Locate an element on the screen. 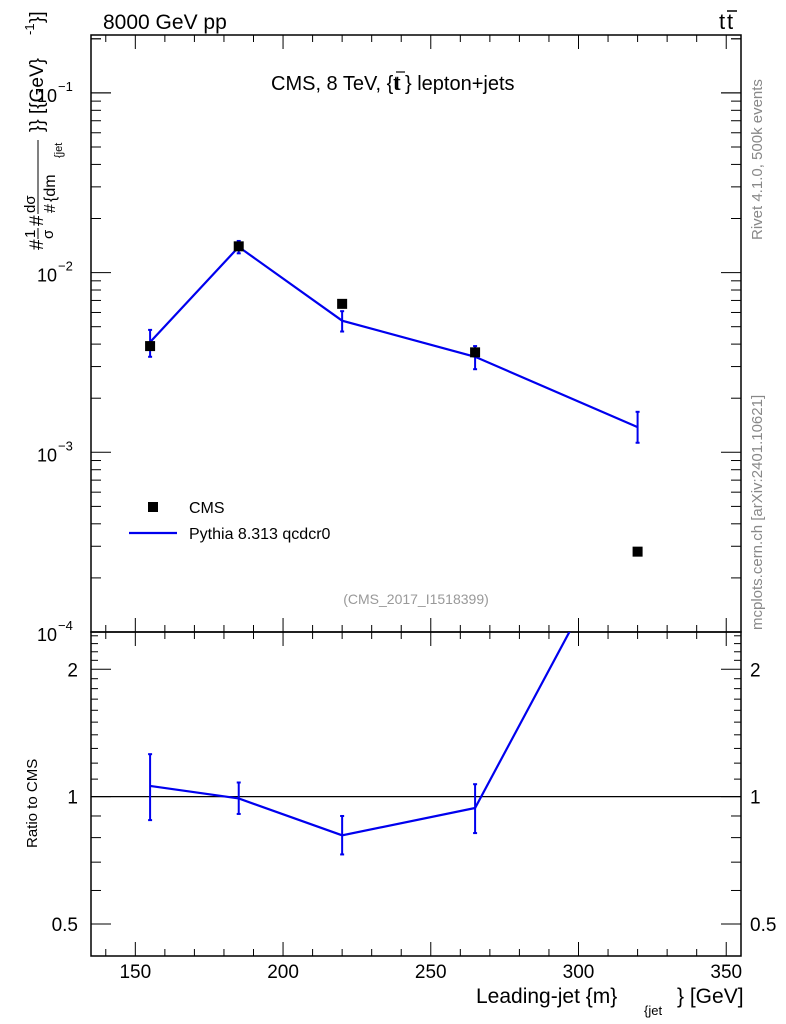 The image size is (786, 1024). x-tick-label: 350 is located at coordinates (726, 972).